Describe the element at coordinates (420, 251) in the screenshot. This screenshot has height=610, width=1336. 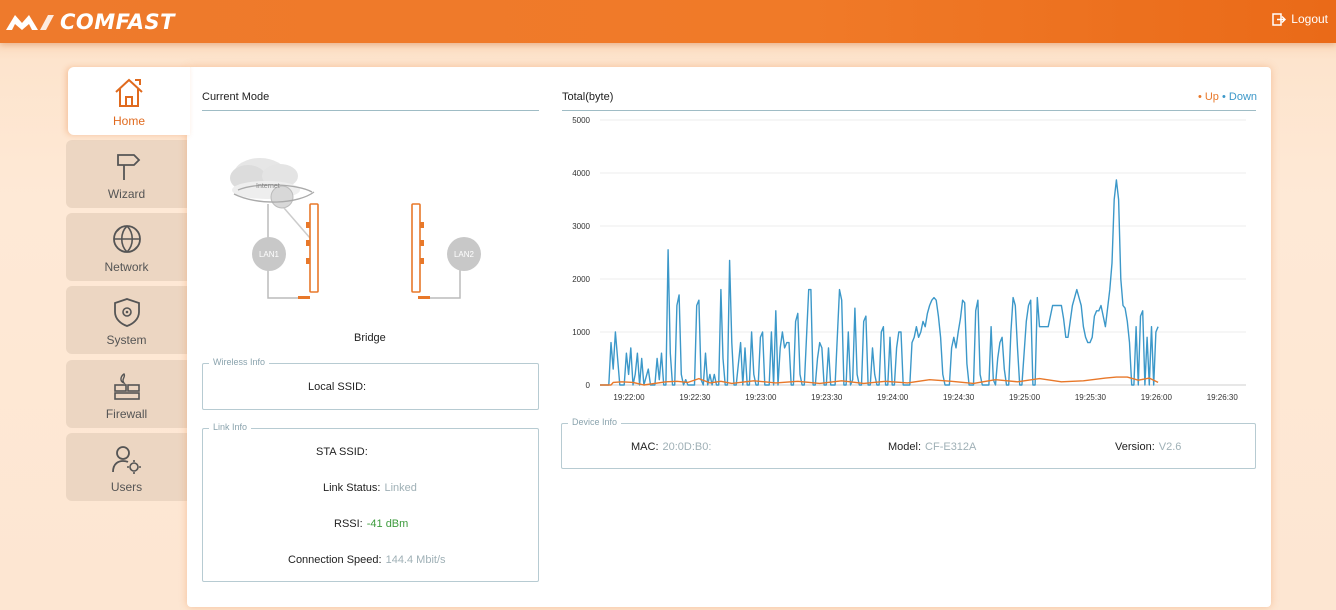
I see `cpe-device-right-icon` at that location.